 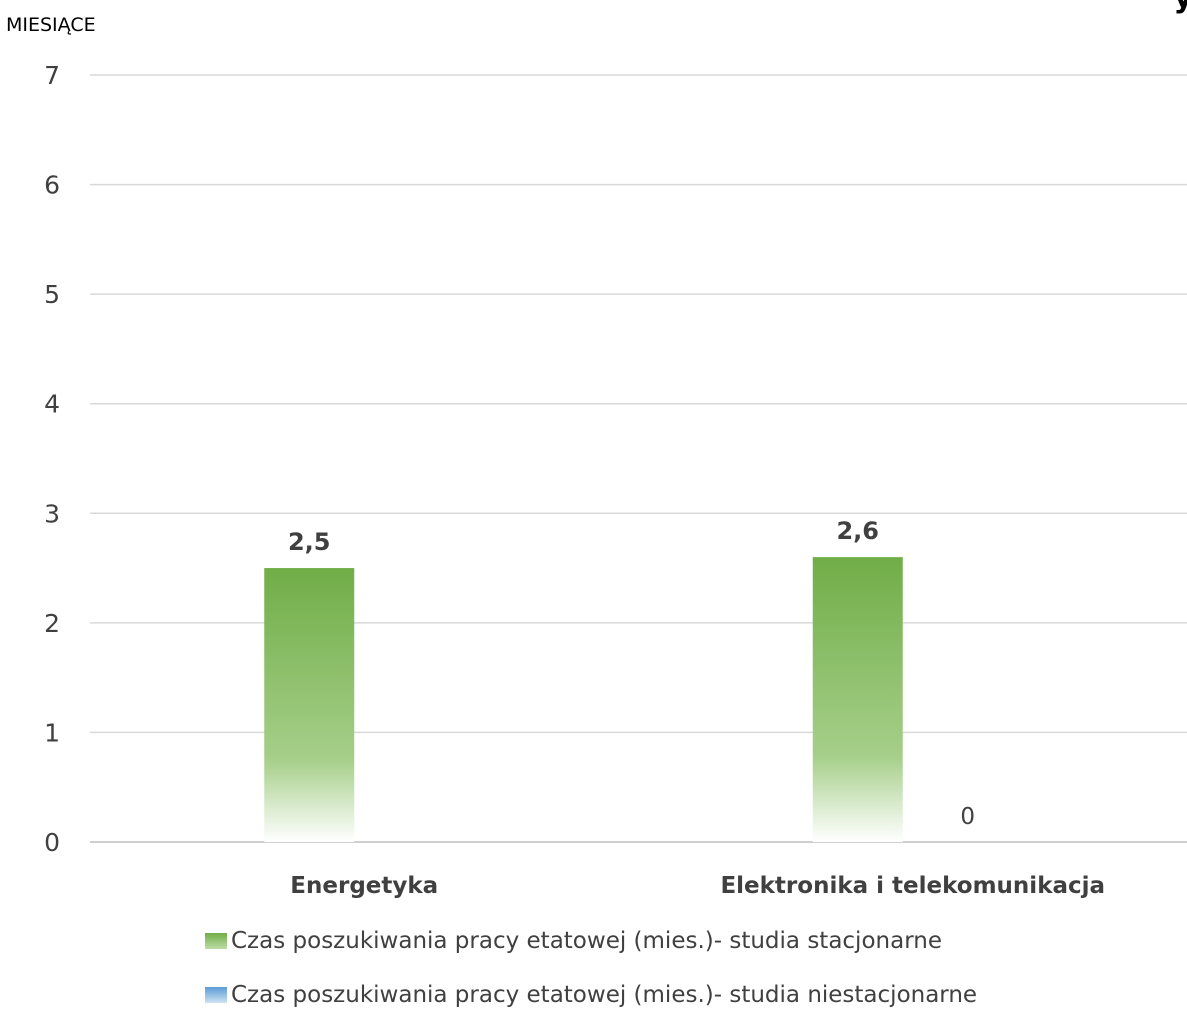 I want to click on legend-swatch-blue, so click(x=216, y=995).